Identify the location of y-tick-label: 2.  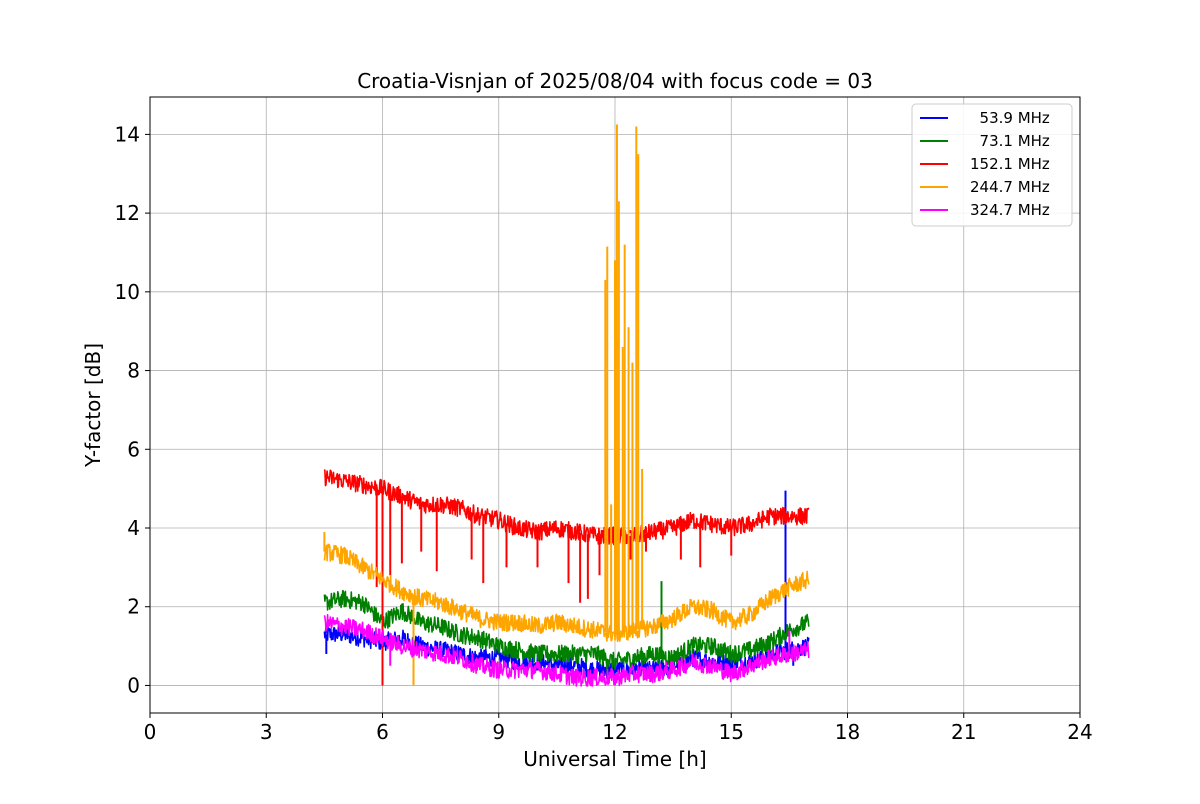
(133, 607).